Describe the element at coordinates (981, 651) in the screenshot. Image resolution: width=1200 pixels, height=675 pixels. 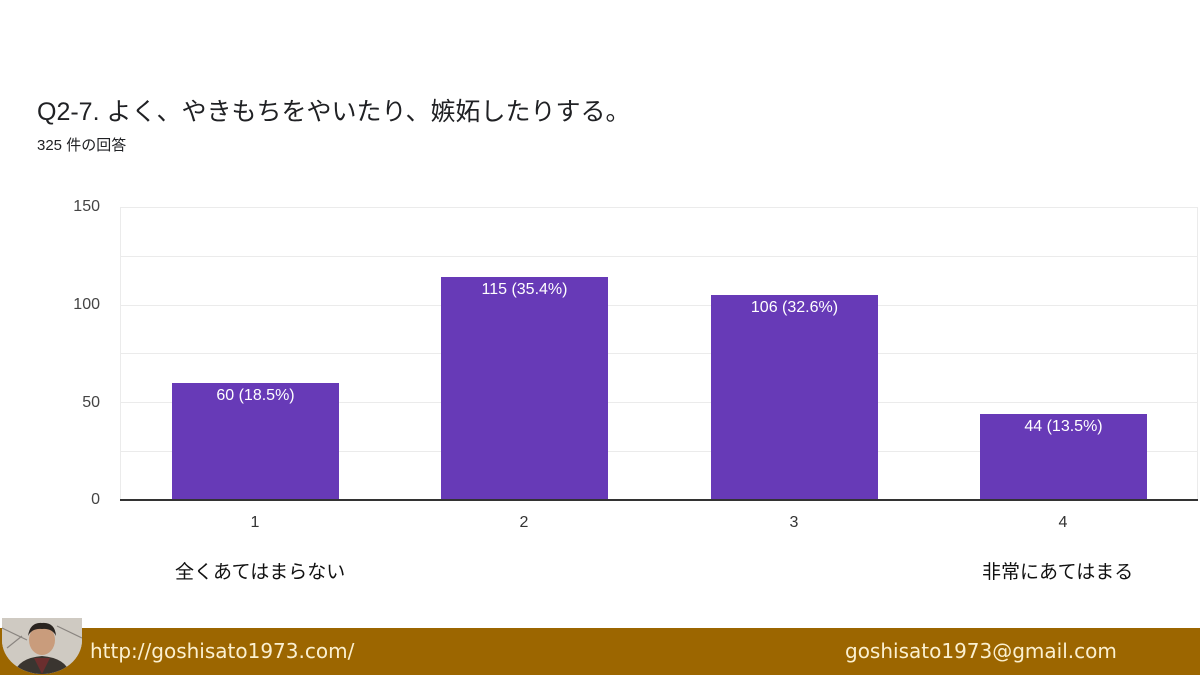
I see `email-link: goshisato1973@gmail.com` at that location.